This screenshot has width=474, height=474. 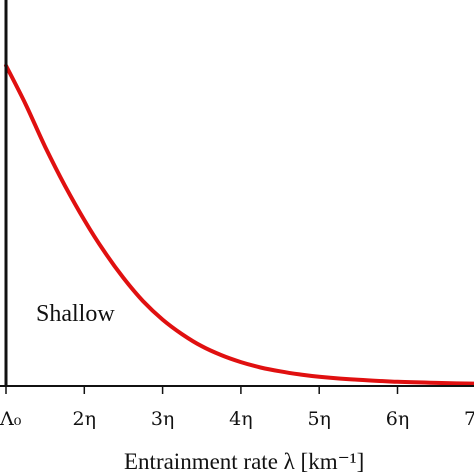 I want to click on x-tick-label: 6η, so click(x=397, y=419).